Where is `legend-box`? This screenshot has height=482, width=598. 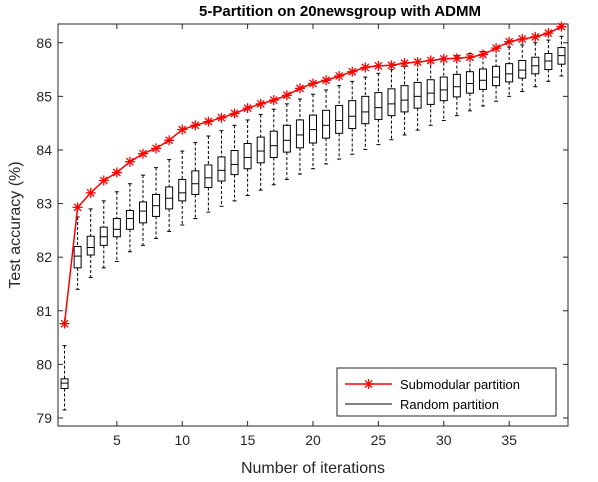
legend-box is located at coordinates (446, 392).